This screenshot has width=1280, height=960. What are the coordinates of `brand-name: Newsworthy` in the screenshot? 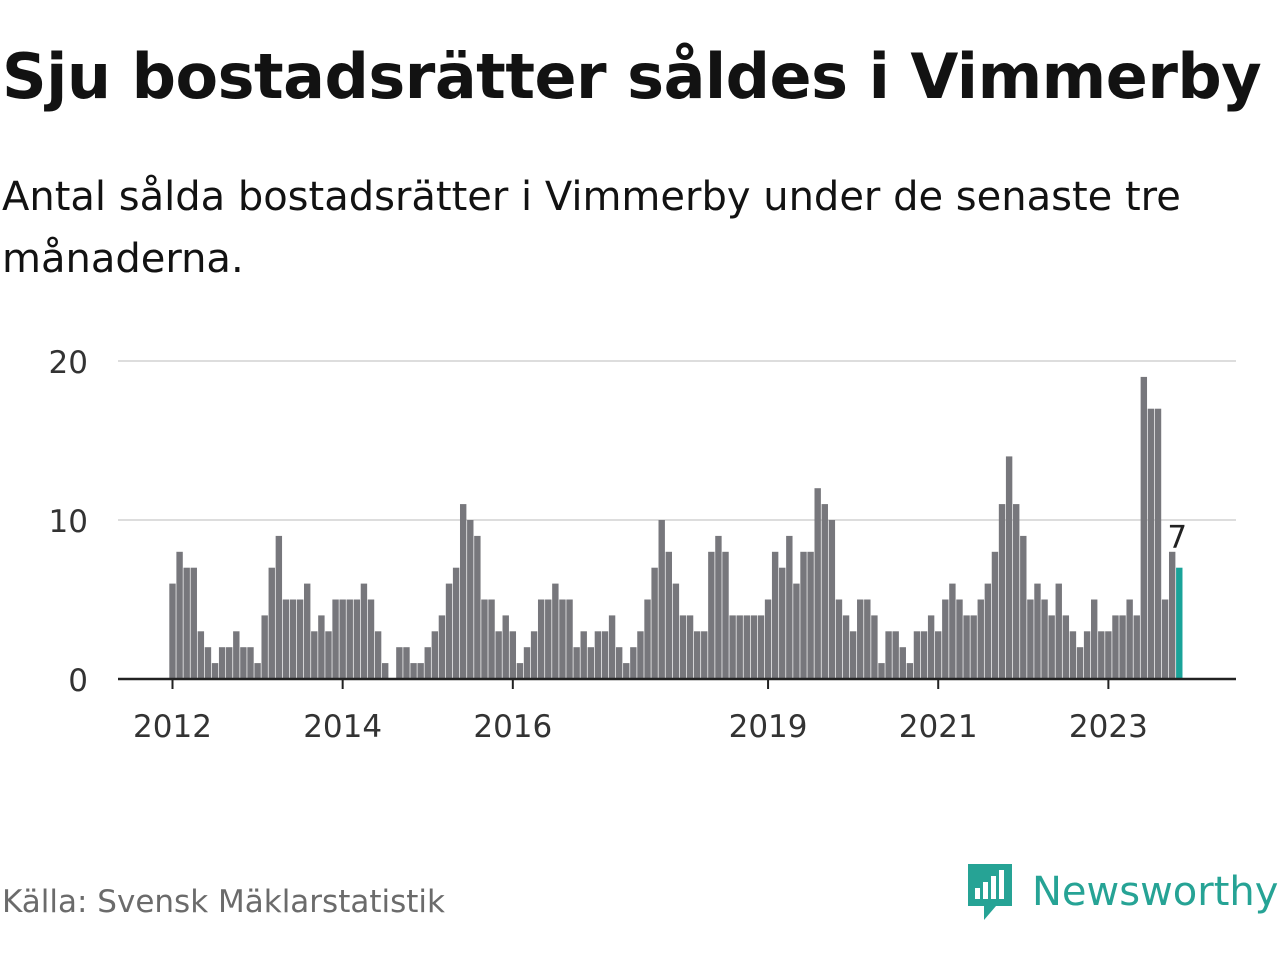 It's located at (1155, 892).